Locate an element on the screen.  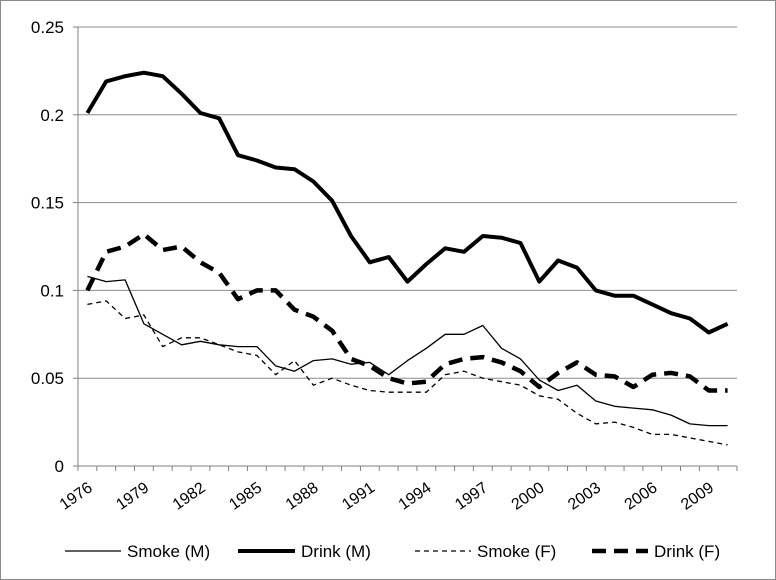
x-tick-label: 1991 is located at coordinates (358, 496).